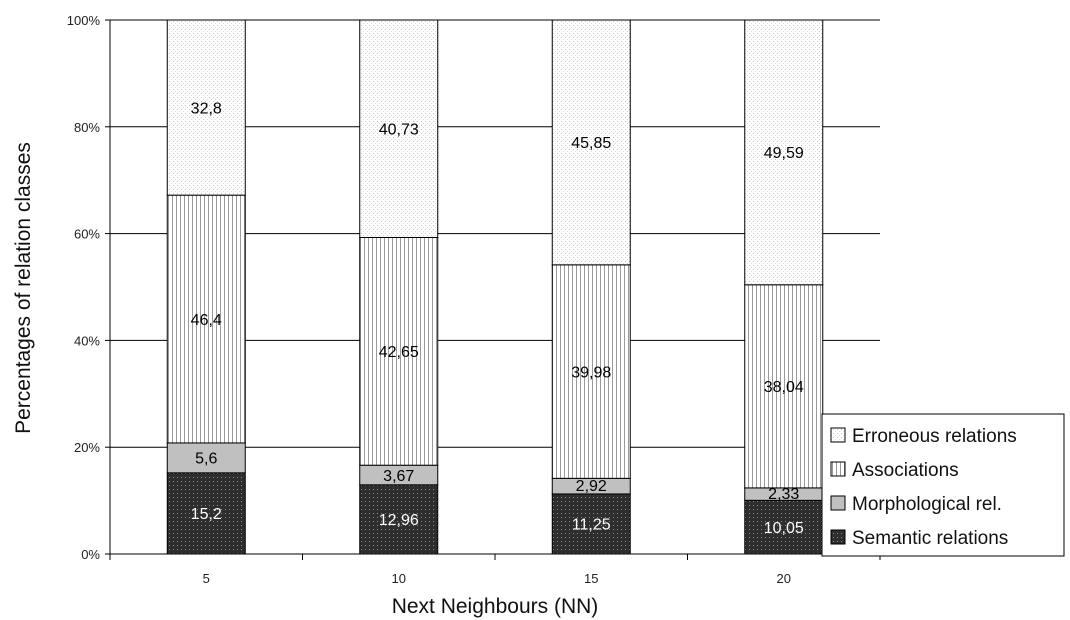 This screenshot has width=1070, height=620. I want to click on x-tick-label: 15, so click(591, 578).